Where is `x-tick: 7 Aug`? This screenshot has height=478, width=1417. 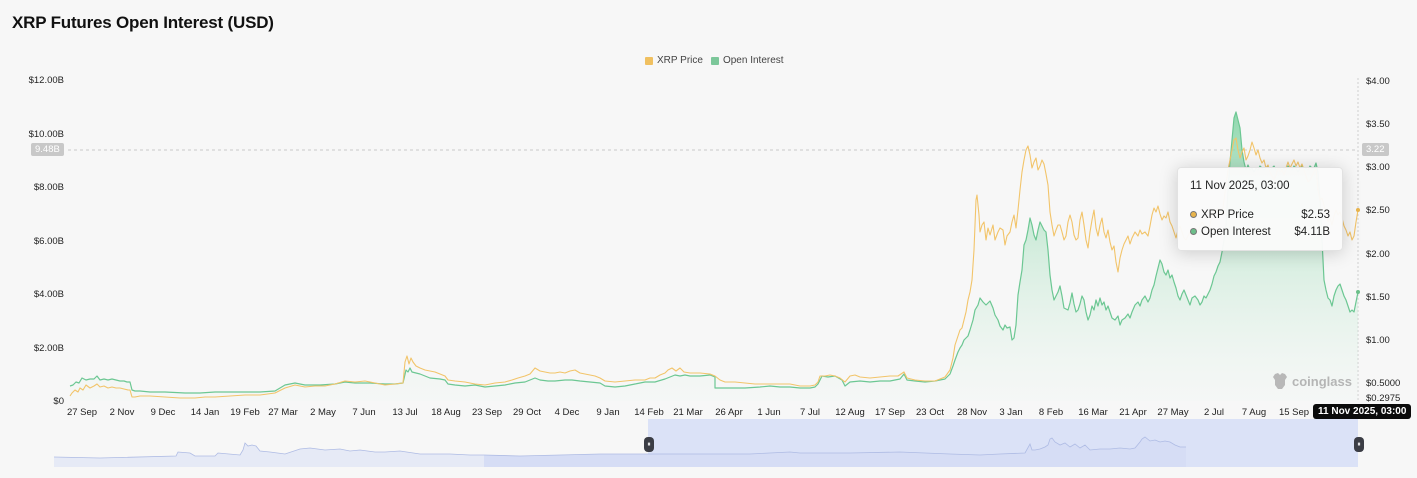
x-tick: 7 Aug is located at coordinates (1254, 412).